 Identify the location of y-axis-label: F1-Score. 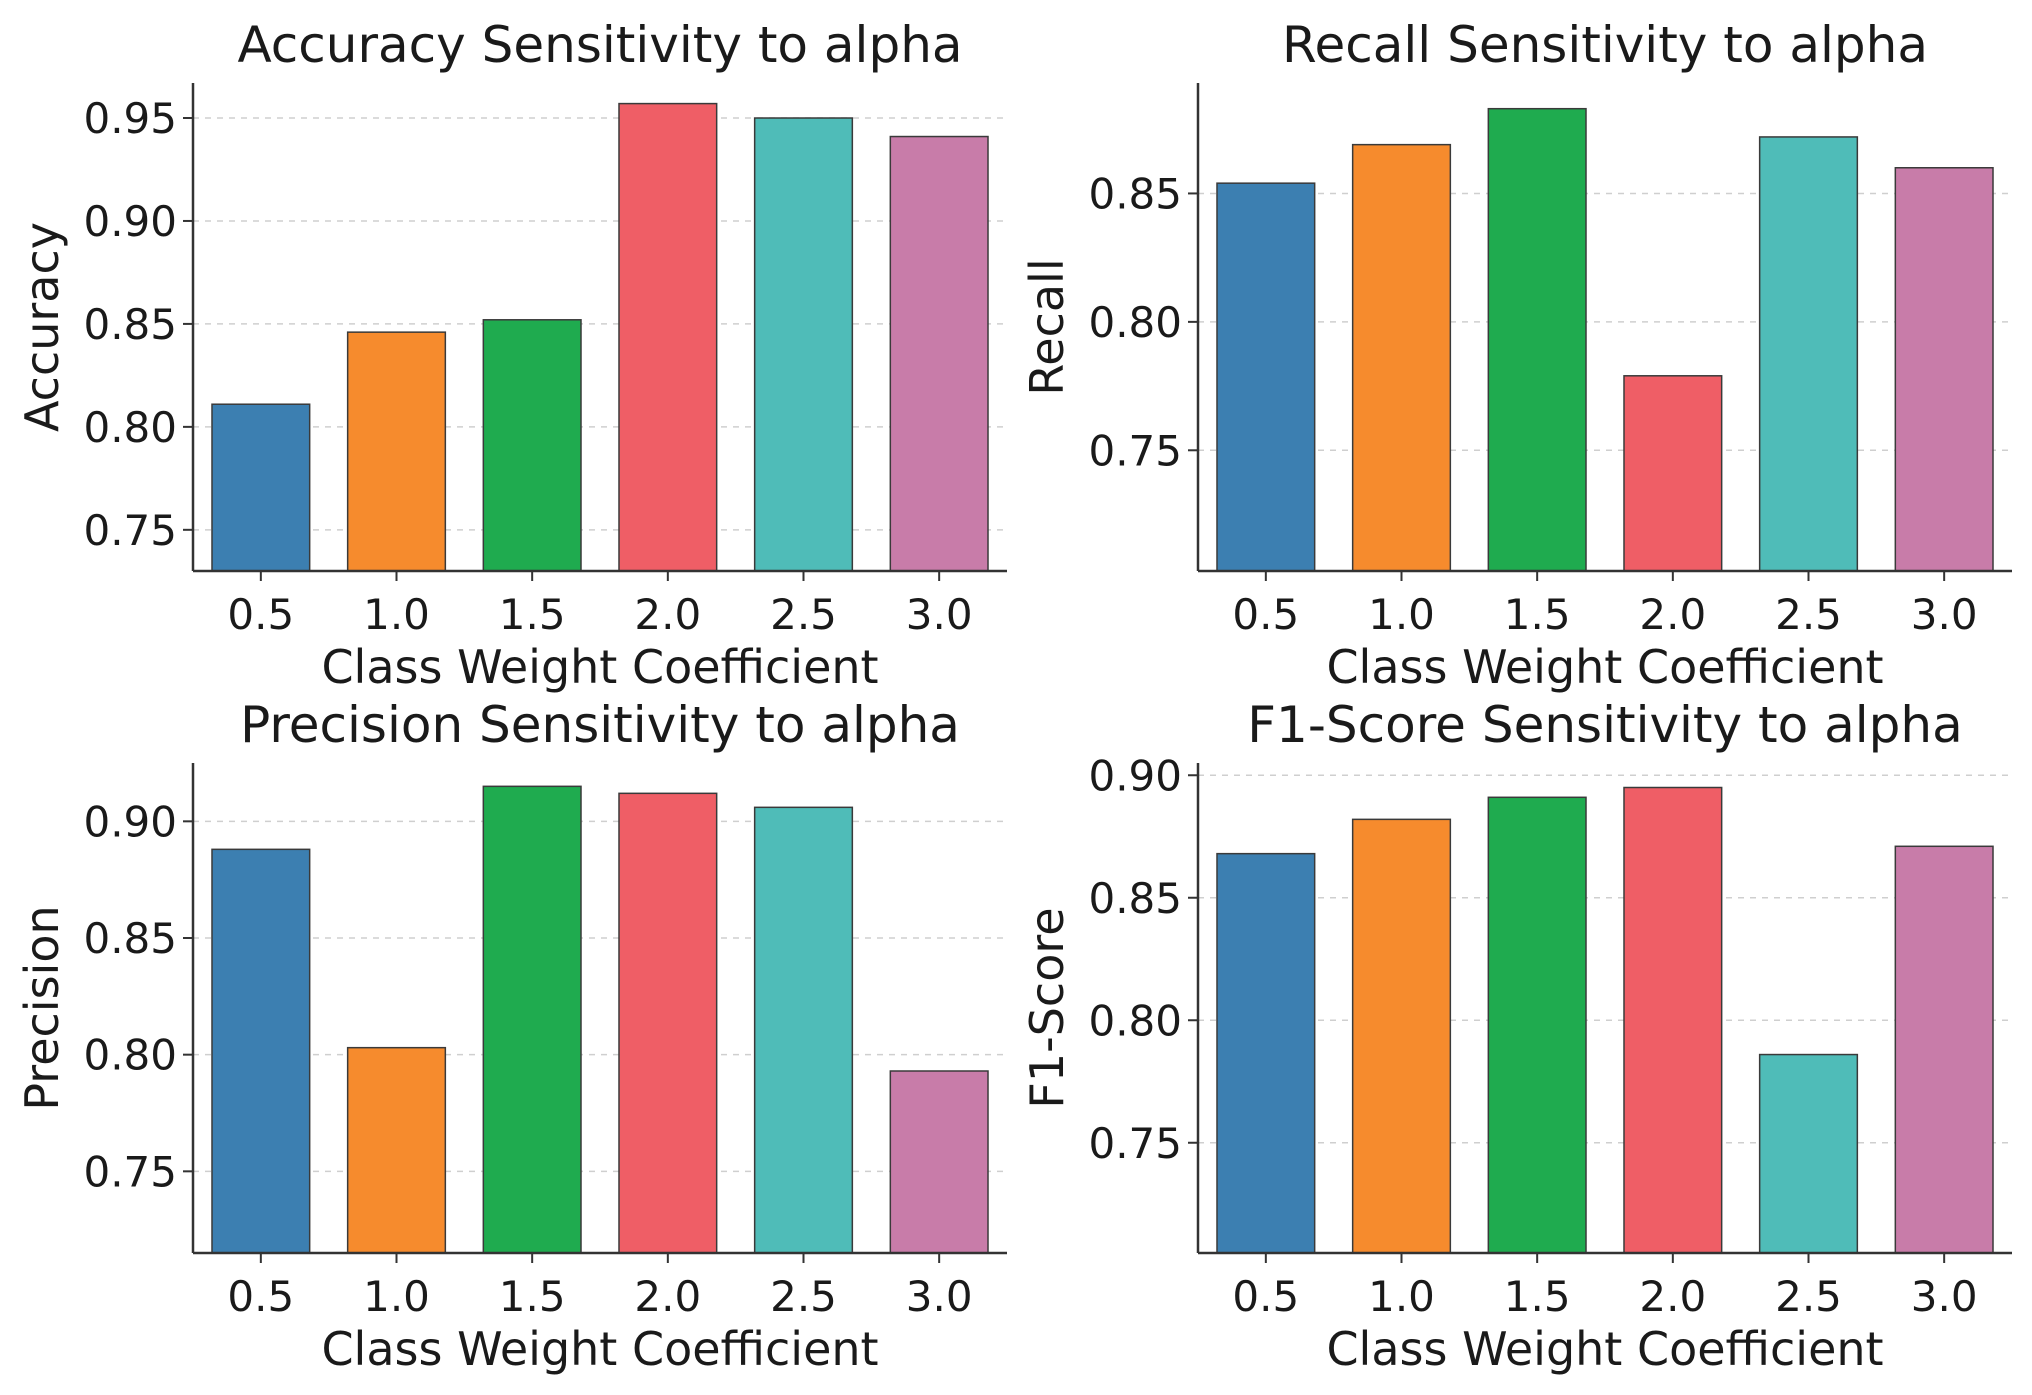
(1047, 1007).